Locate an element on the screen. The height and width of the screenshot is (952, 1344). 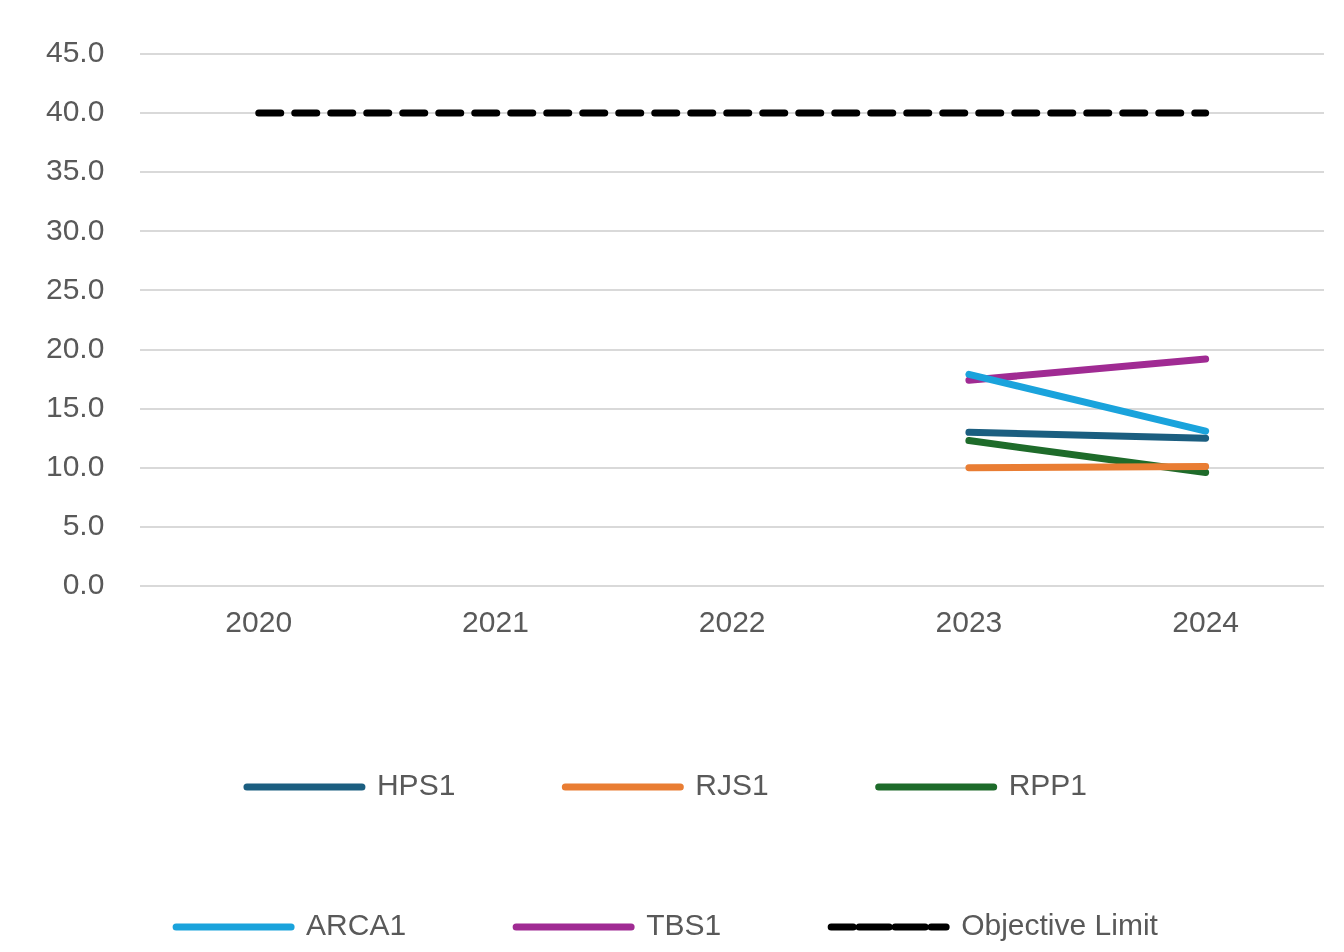
y-tick-label: 0.0 is located at coordinates (83, 584).